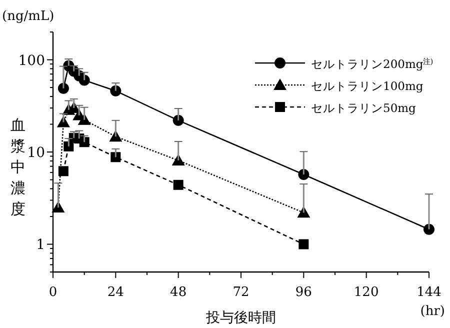 This screenshot has height=328, width=450. Describe the element at coordinates (53, 292) in the screenshot. I see `x-tick-label: 0` at that location.